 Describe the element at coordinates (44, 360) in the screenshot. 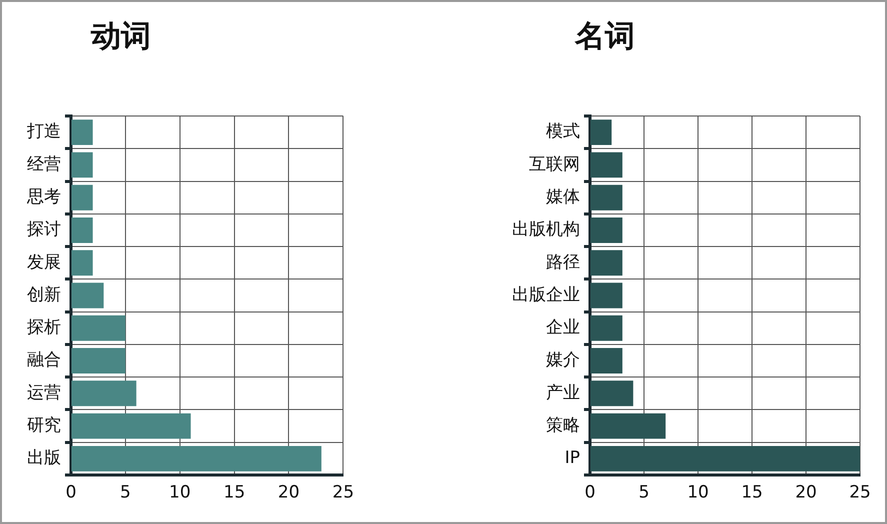

I see `y-tick-label: 融合` at that location.